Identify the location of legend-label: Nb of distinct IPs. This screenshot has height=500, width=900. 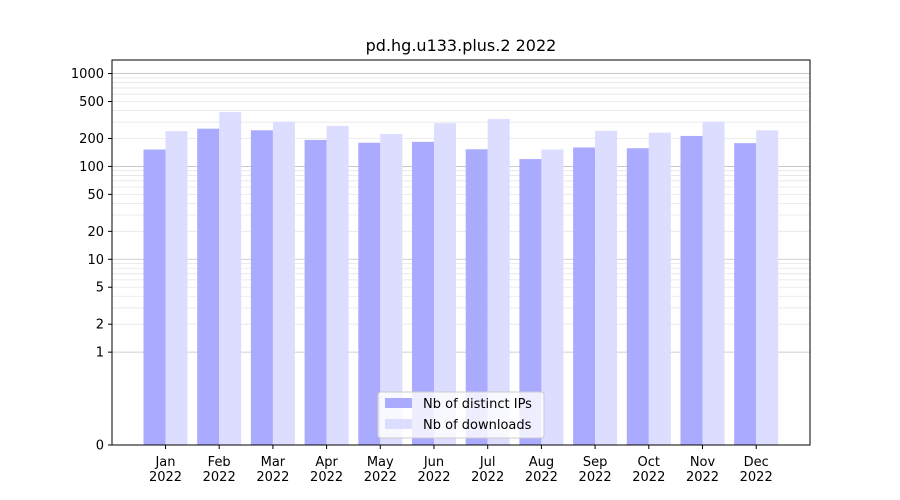
(477, 404).